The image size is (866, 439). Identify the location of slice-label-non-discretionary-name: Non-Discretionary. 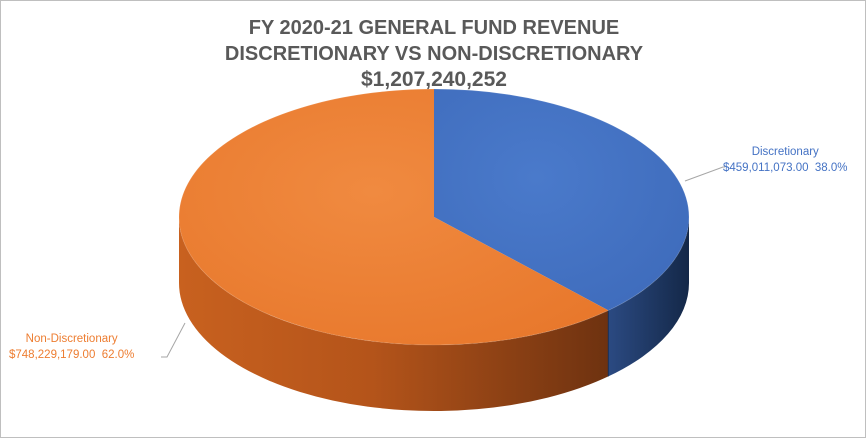
(71, 339).